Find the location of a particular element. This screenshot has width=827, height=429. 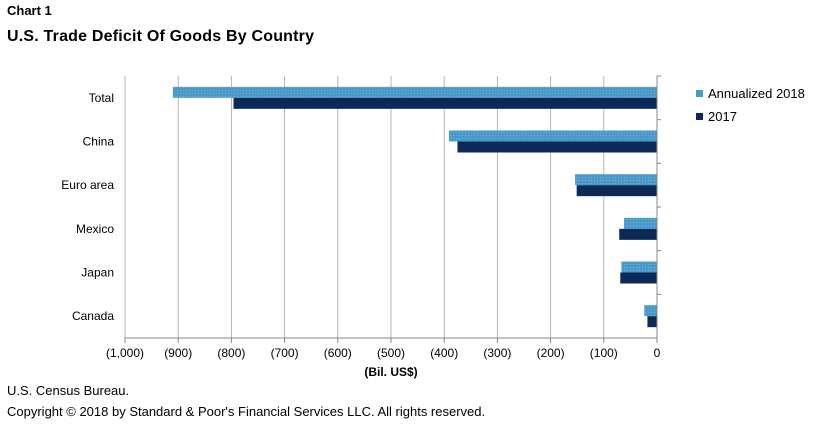

x-tick-label: (300) is located at coordinates (497, 353).